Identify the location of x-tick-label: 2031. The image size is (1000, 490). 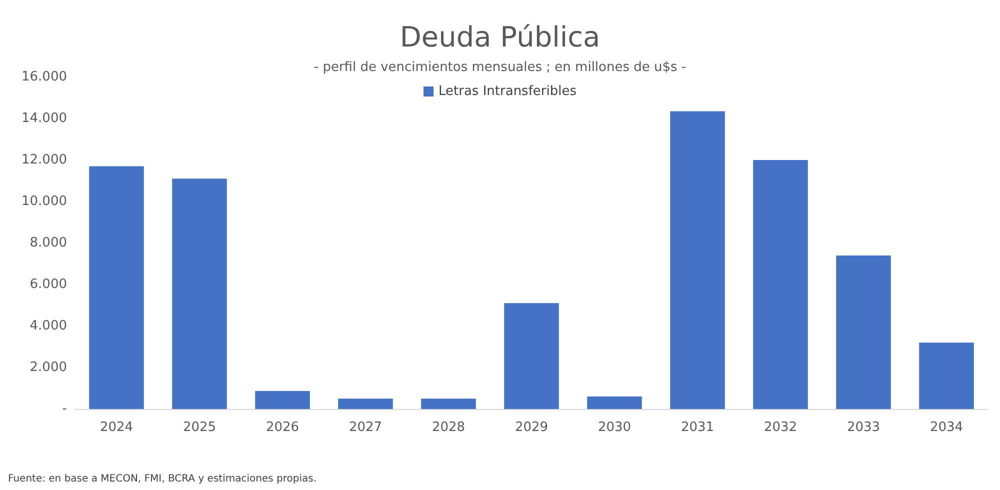
(697, 427).